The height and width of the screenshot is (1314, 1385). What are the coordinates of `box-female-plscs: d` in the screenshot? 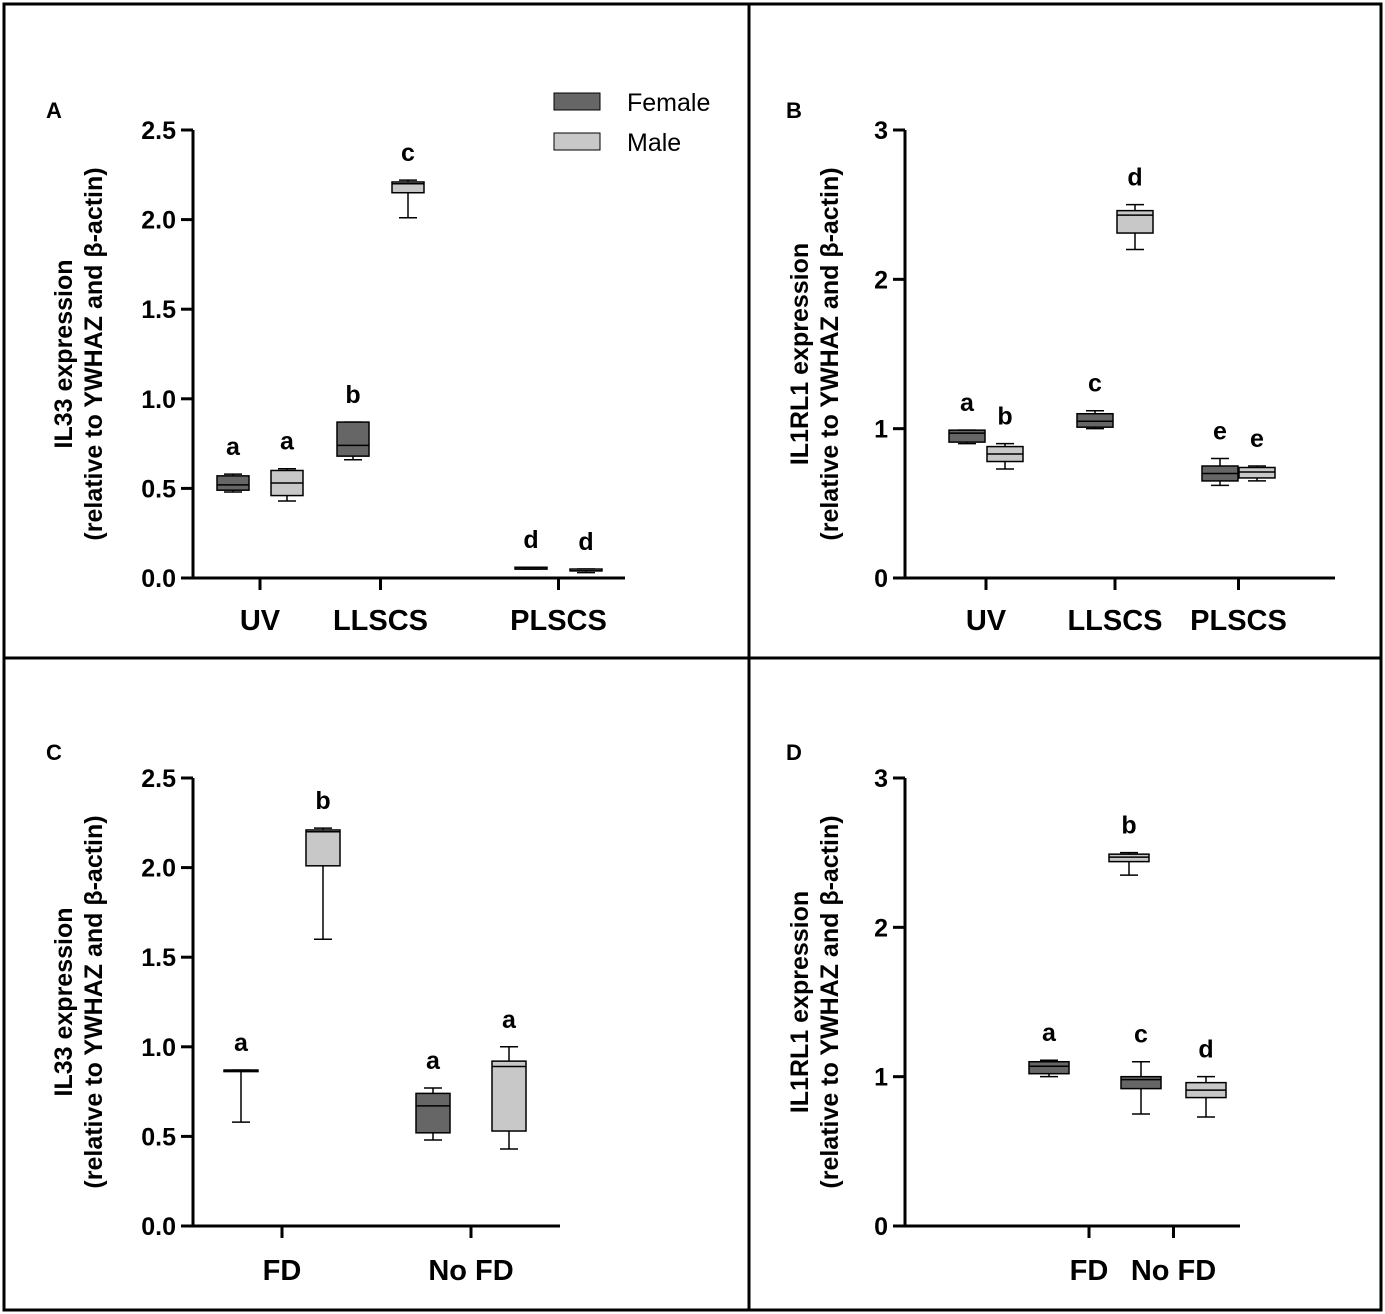 It's located at (531, 548).